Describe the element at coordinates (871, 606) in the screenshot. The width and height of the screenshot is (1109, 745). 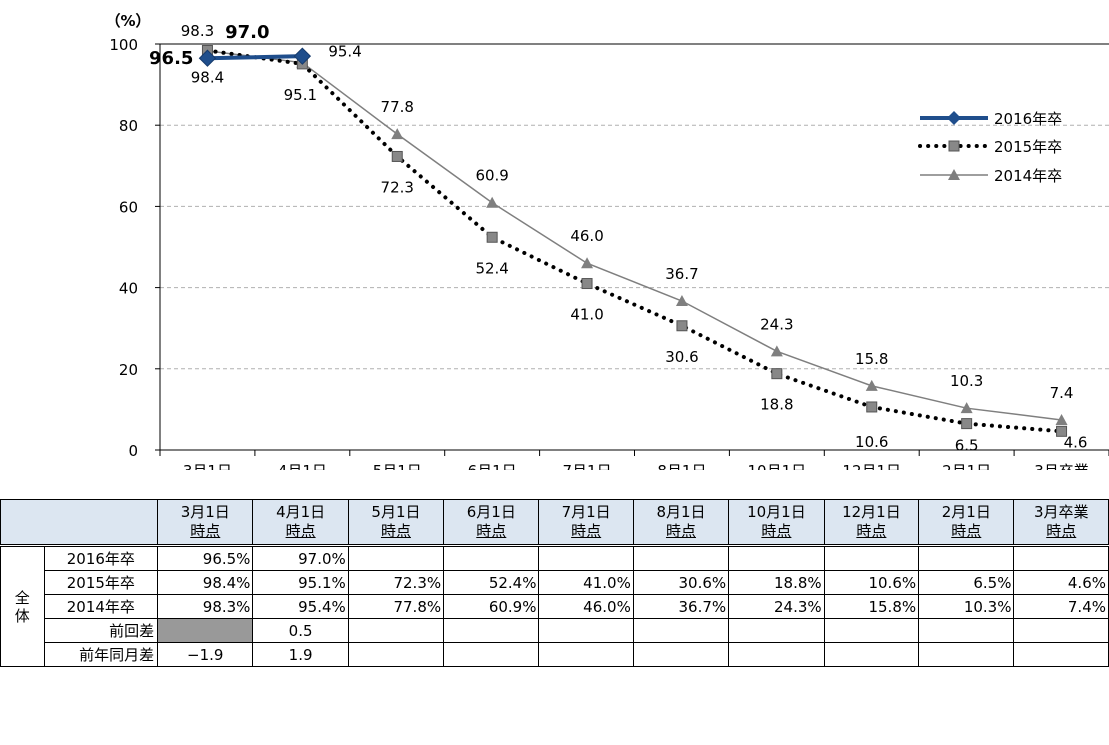
I see `table-cell: 15.8%` at that location.